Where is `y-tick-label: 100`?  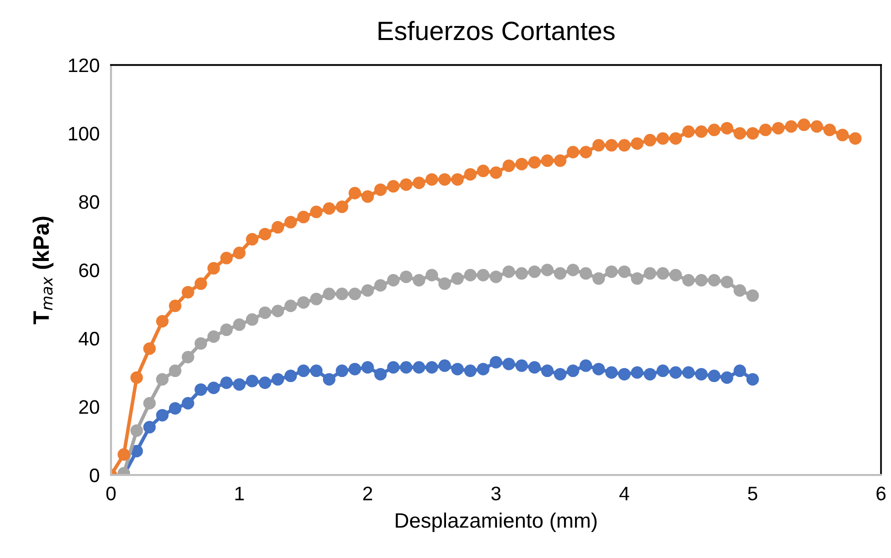 y-tick-label: 100 is located at coordinates (84, 133).